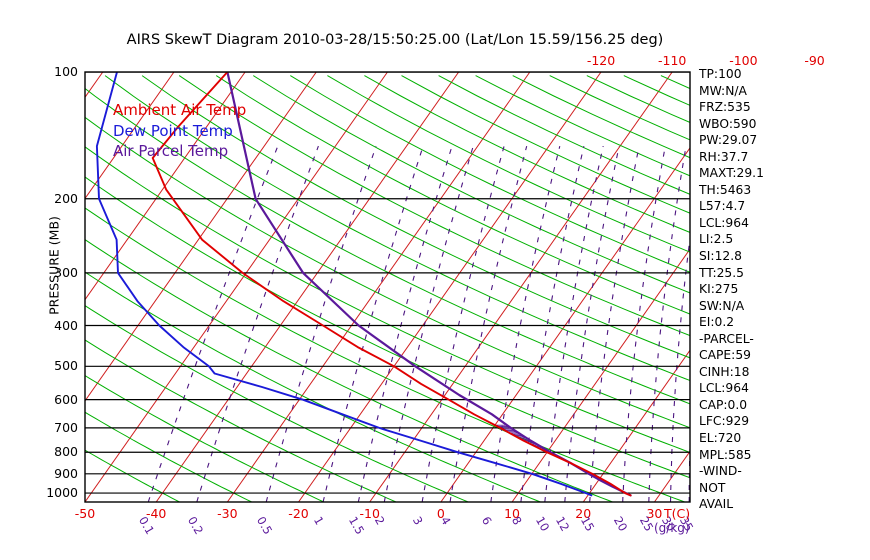  I want to click on bottom-temp-tick--10: -10, so click(369, 513).